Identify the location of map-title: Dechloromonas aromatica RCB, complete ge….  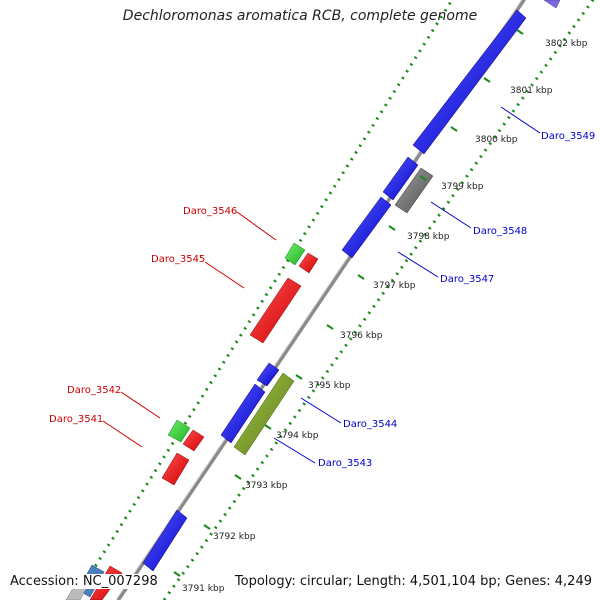
(300, 16).